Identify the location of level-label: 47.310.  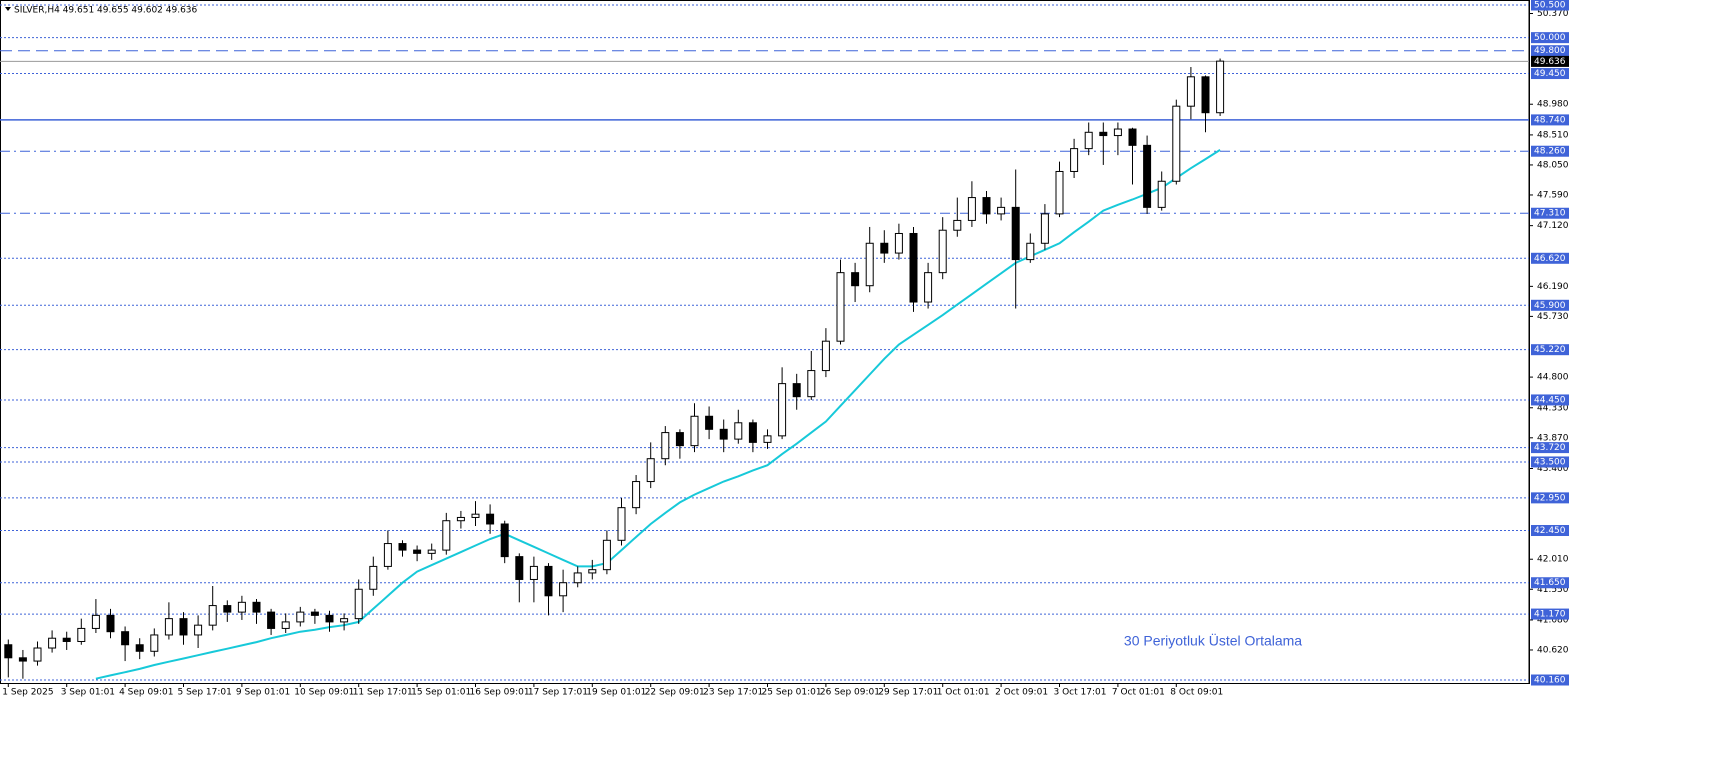
(1550, 214).